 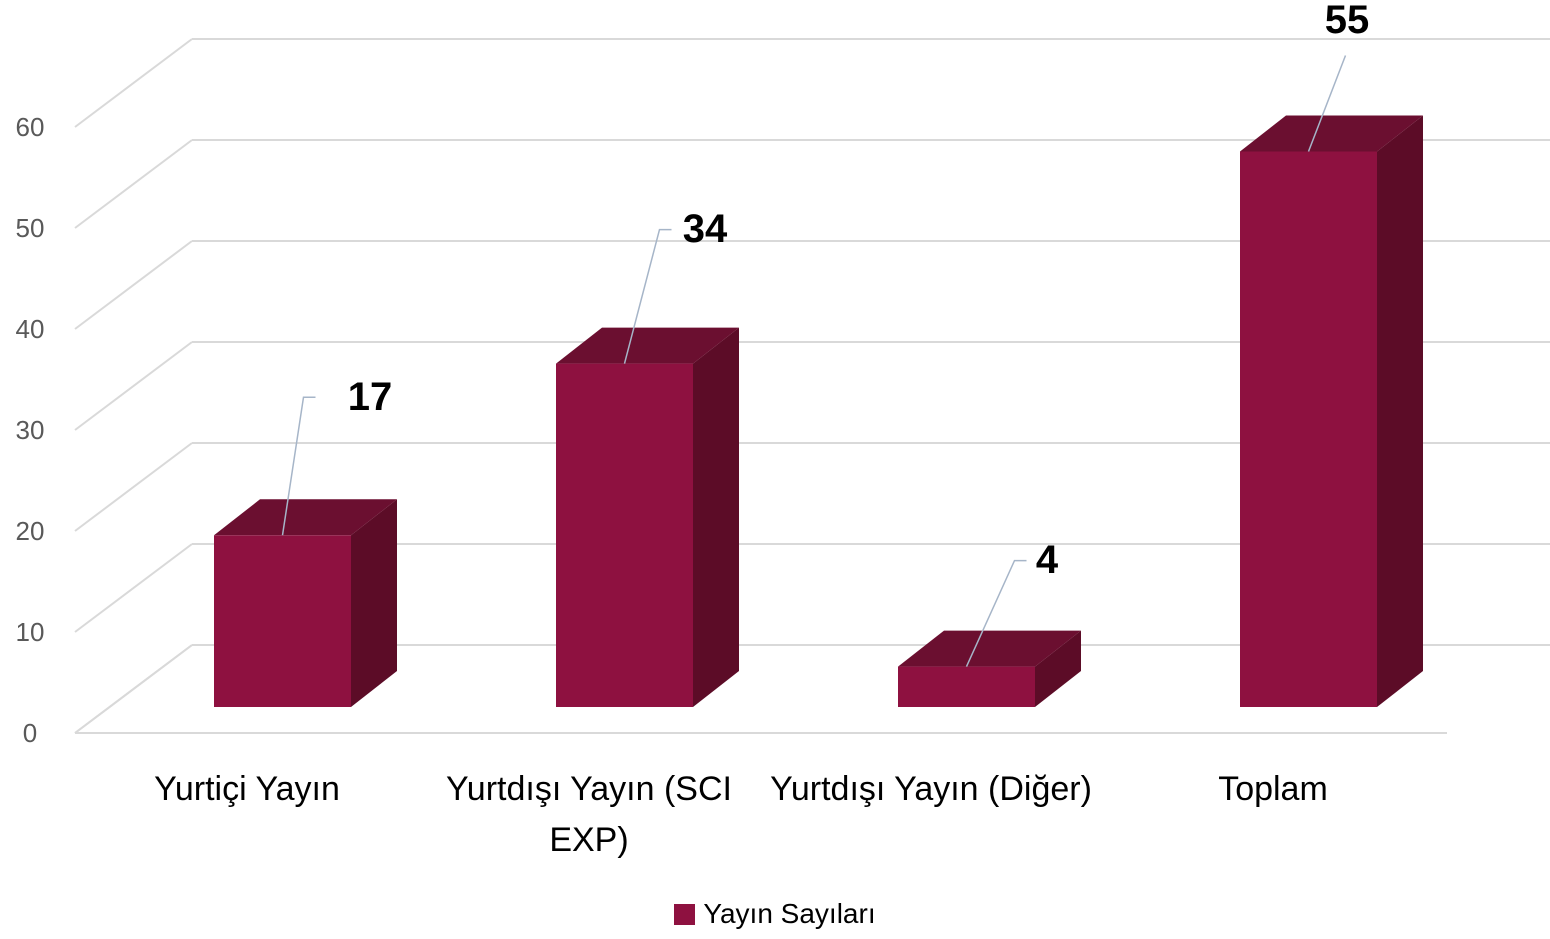 What do you see at coordinates (30, 430) in the screenshot?
I see `y-tick-label: 30` at bounding box center [30, 430].